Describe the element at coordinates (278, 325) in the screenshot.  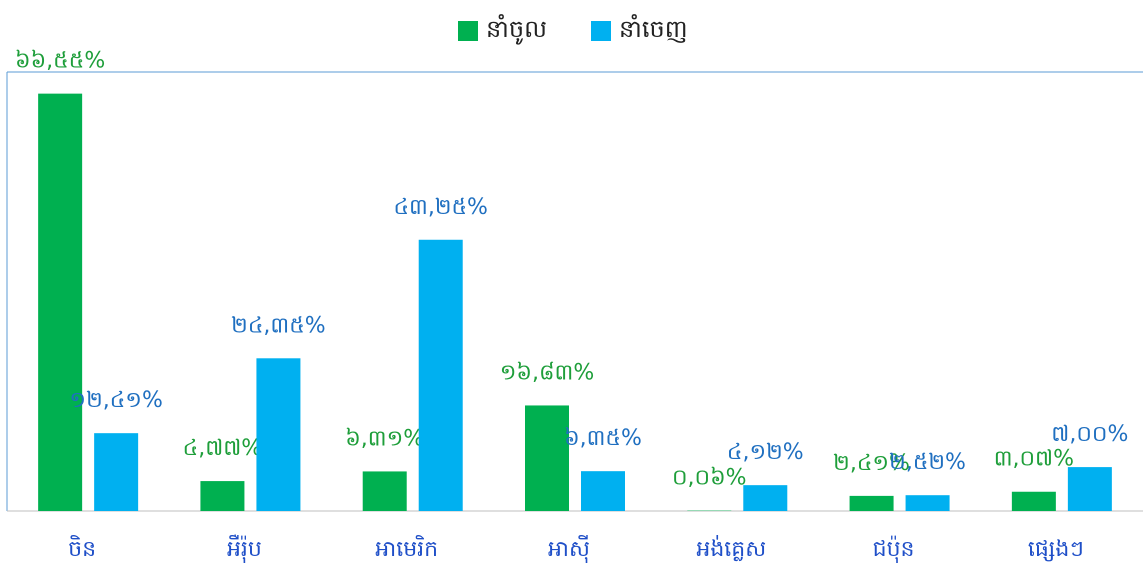
I see `data-label: ២៤,៣៥%` at that location.